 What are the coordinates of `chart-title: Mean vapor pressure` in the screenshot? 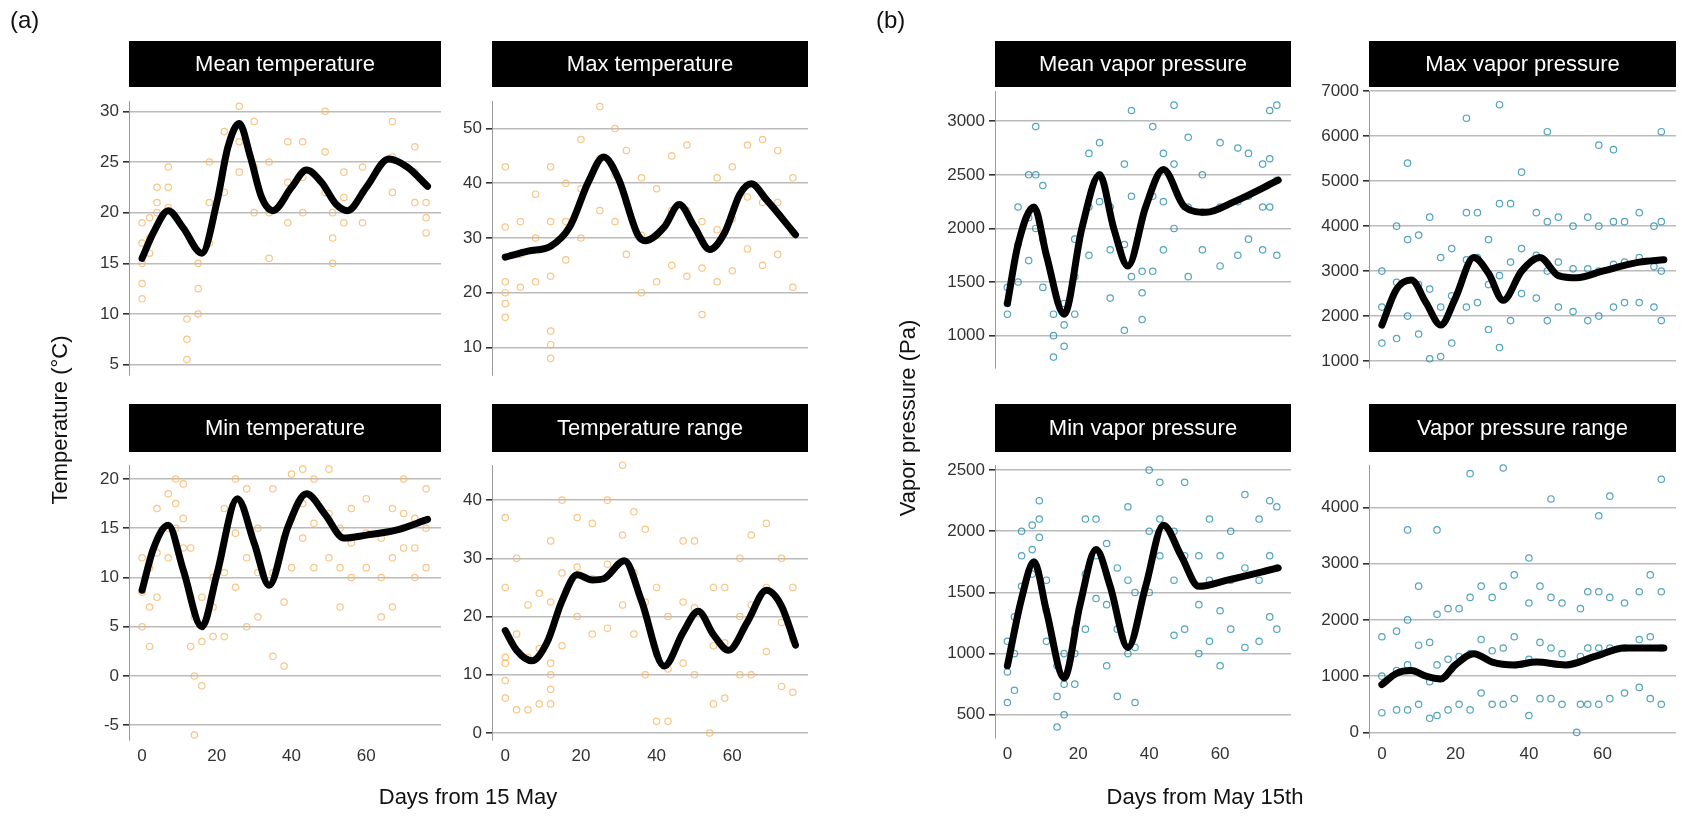 It's located at (1143, 64).